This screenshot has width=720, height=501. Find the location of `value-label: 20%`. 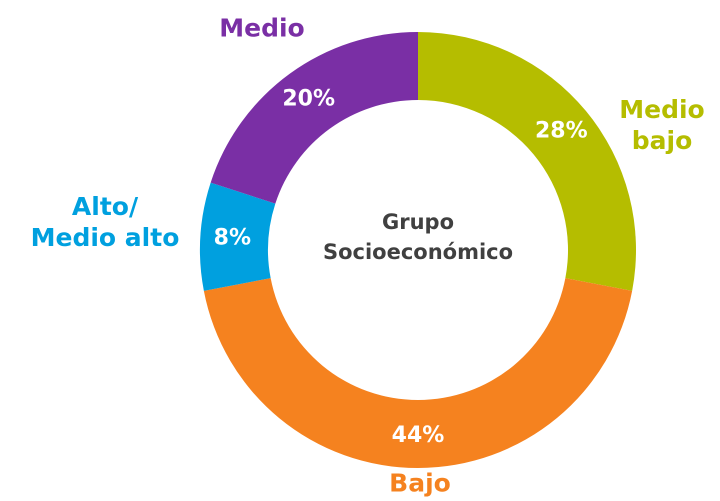

value-label: 20% is located at coordinates (308, 99).